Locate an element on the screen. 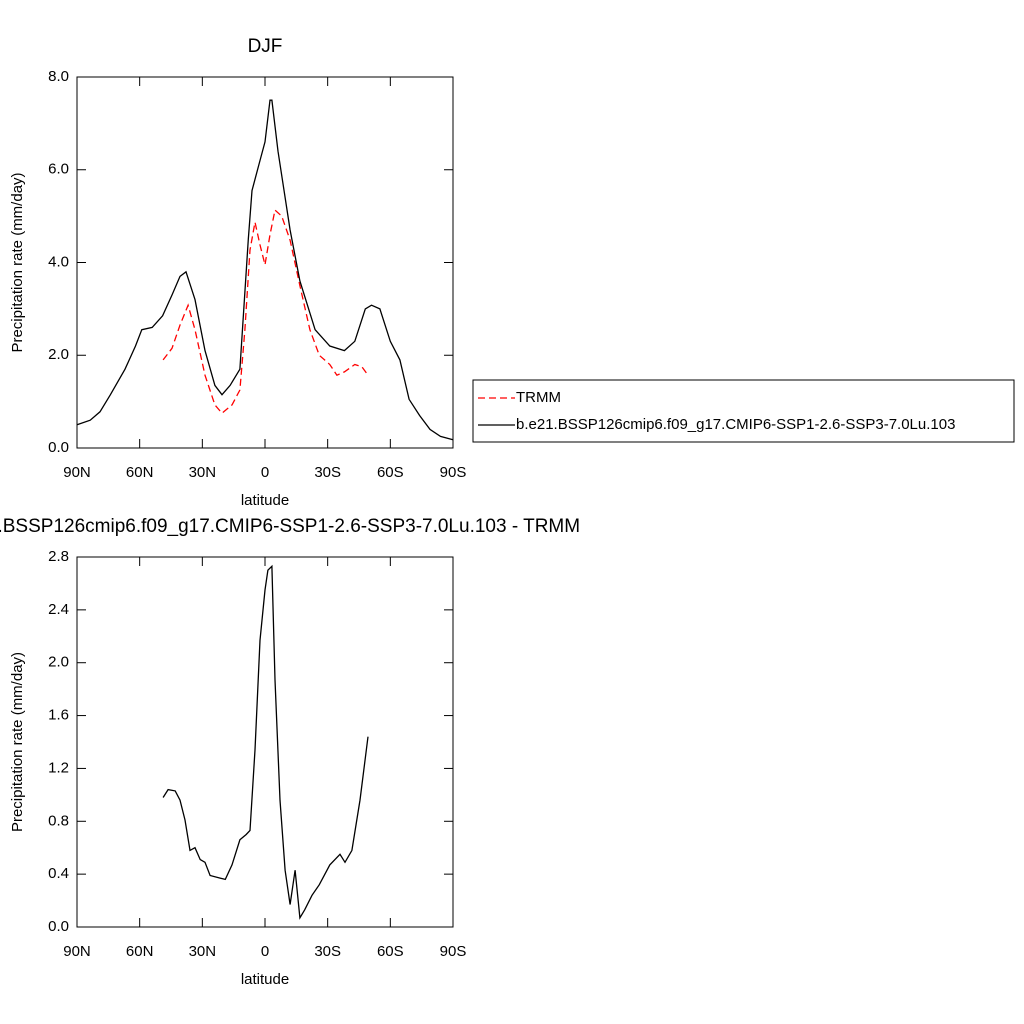 The image size is (1024, 1024). y-tick-label: 1.6 is located at coordinates (58, 715).